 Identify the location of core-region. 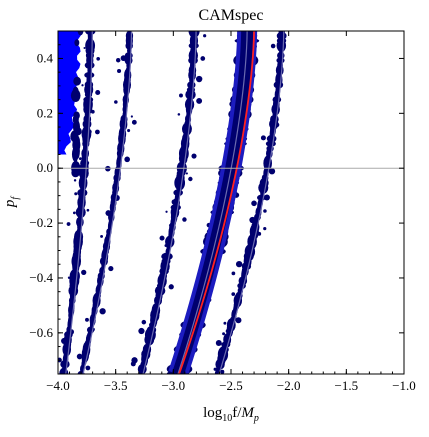
(70, 93).